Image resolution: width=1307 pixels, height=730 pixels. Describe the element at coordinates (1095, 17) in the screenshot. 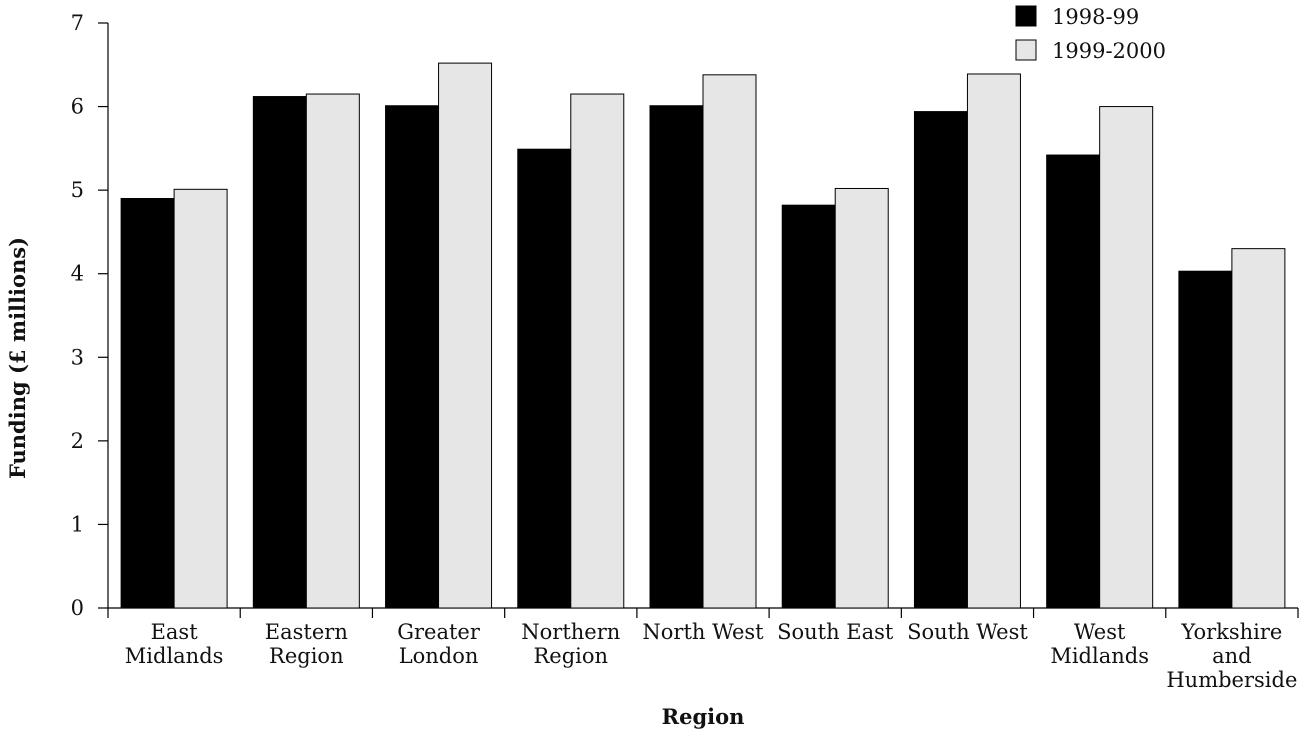

I see `legend-label-0: 1998-99` at that location.